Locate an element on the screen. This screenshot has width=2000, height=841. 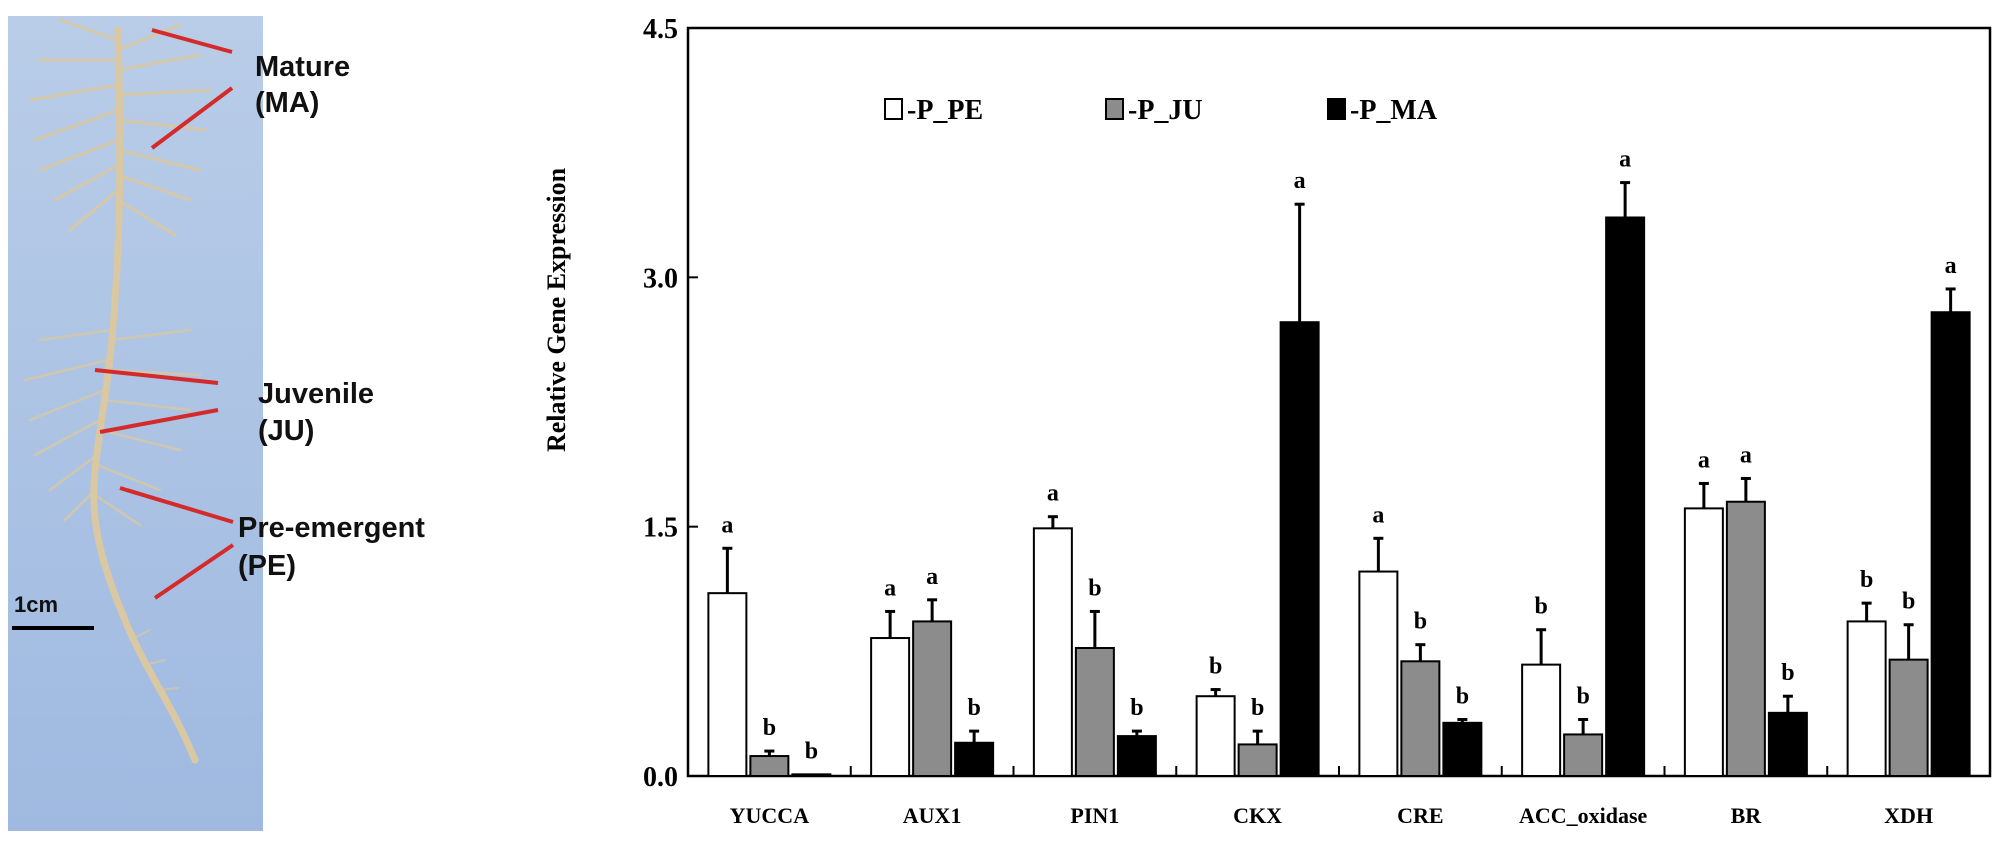
x-tick-label: YUCCA is located at coordinates (770, 815).